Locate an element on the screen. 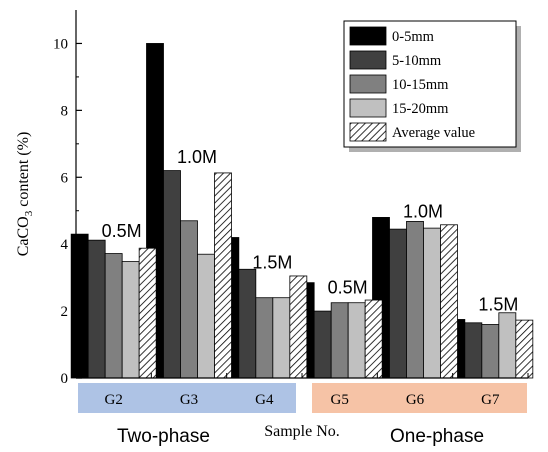 Image resolution: width=548 pixels, height=452 pixels. y-tick-label-8: 8 is located at coordinates (65, 111).